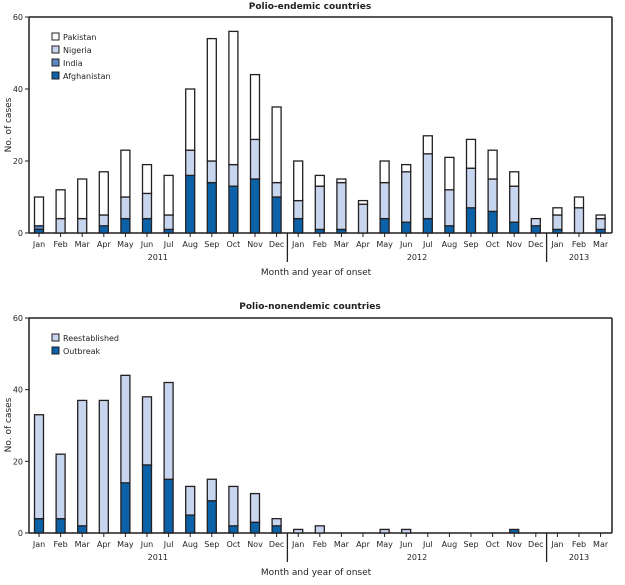  Describe the element at coordinates (55, 337) in the screenshot. I see `legend-swatch-reestablished` at that location.